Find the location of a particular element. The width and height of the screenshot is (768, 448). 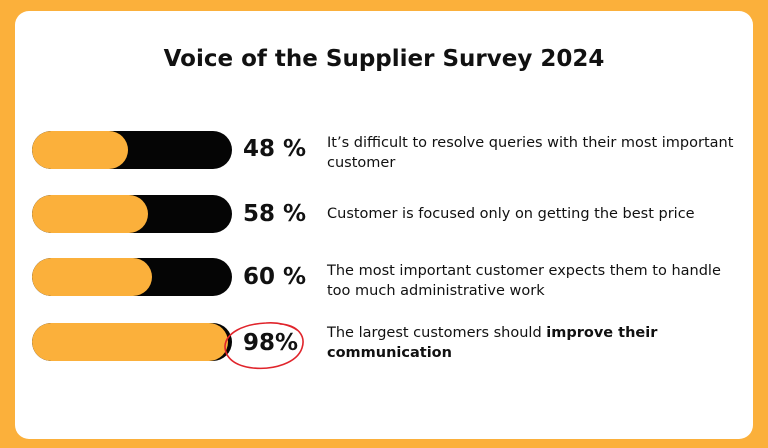

row-description-text: The largest customers should is located at coordinates (437, 333).